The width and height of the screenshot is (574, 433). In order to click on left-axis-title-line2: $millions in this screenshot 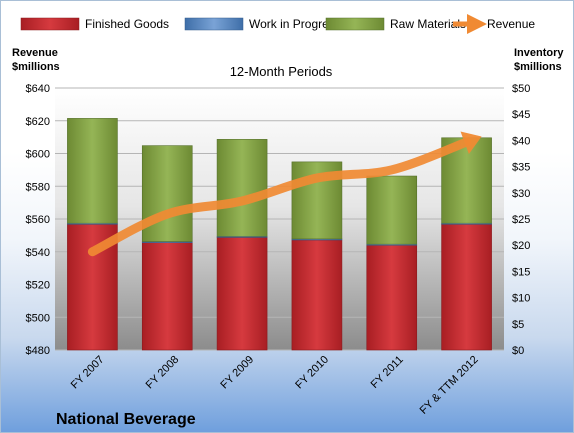, I will do `click(36, 67)`.